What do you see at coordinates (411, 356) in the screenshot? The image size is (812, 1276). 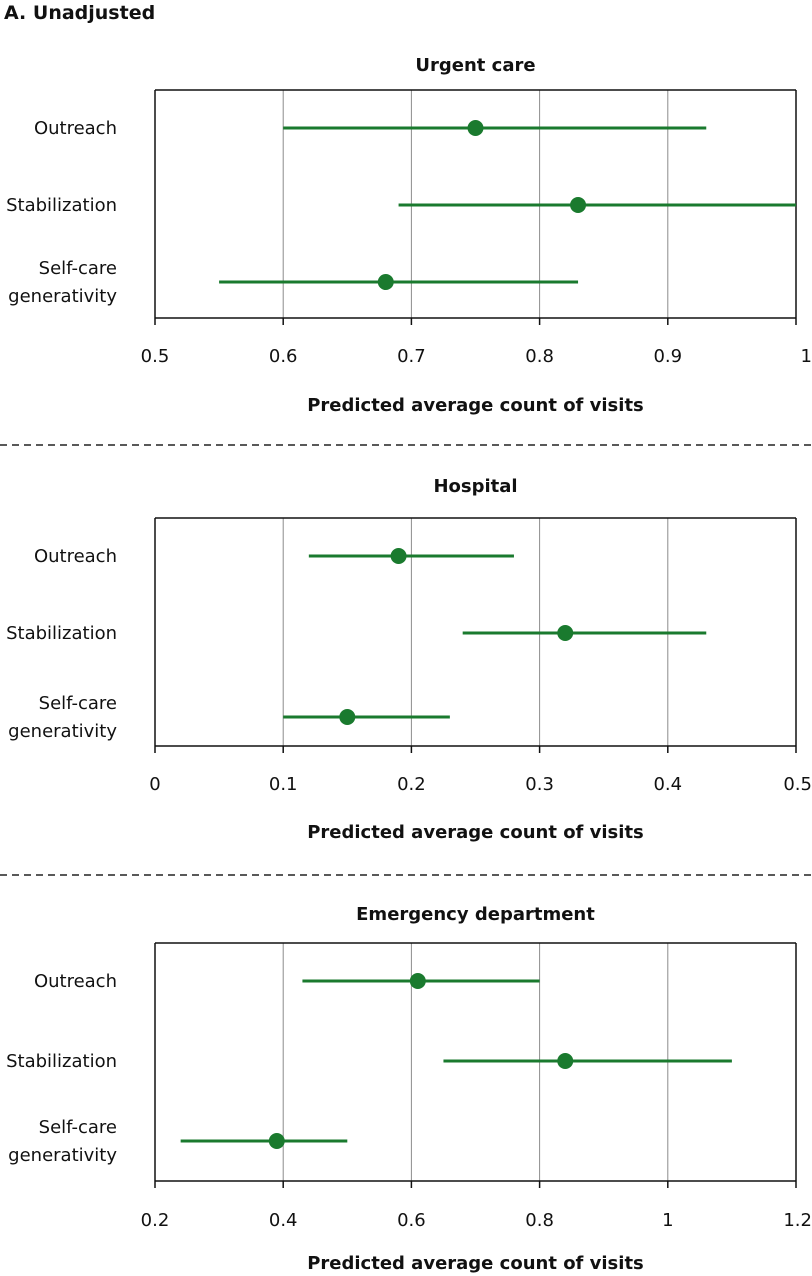 I see `x-tick-label: 0.7` at bounding box center [411, 356].